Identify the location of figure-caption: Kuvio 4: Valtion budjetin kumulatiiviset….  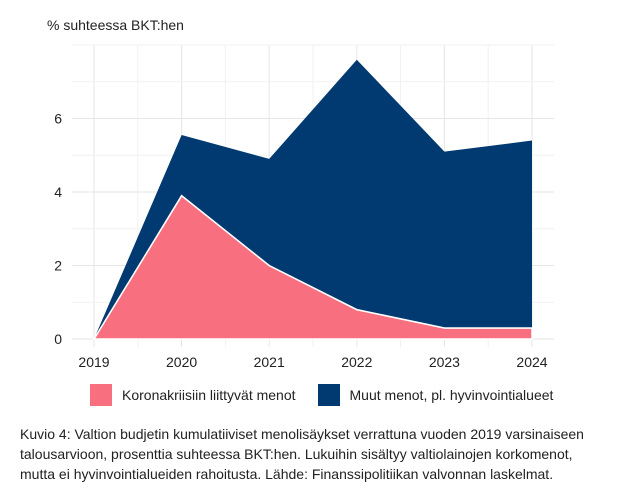
(302, 454).